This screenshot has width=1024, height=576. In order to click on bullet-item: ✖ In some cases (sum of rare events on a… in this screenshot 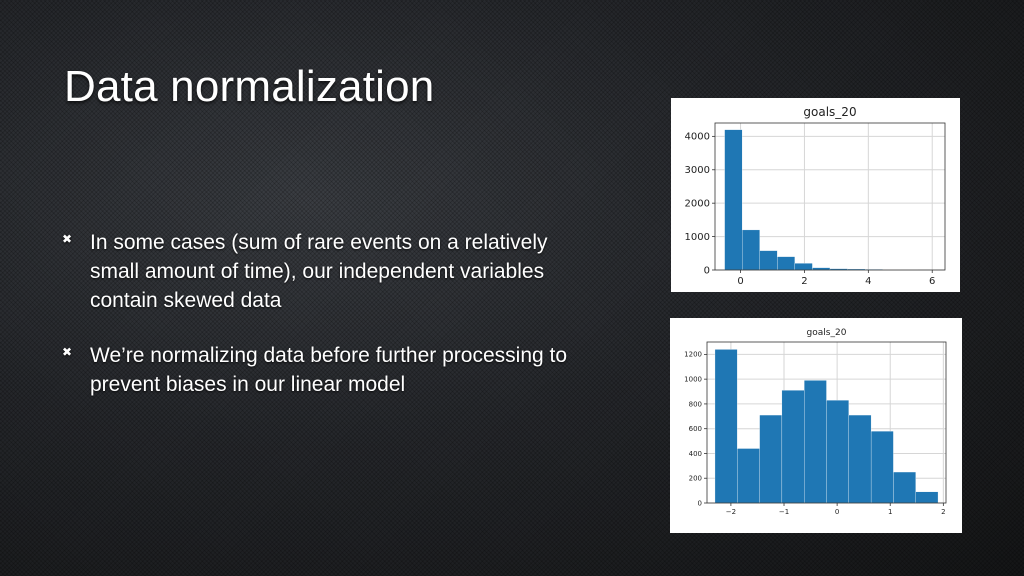, I will do `click(332, 271)`.